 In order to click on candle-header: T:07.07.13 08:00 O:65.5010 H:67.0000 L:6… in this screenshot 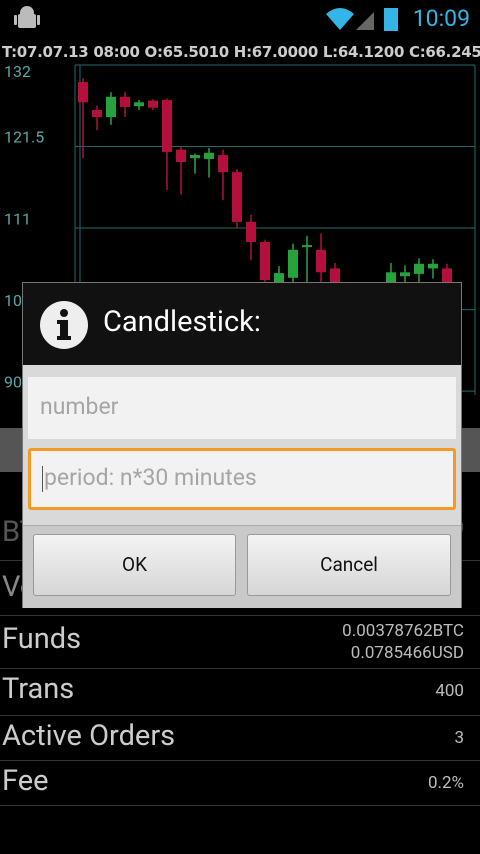, I will do `click(241, 52)`.